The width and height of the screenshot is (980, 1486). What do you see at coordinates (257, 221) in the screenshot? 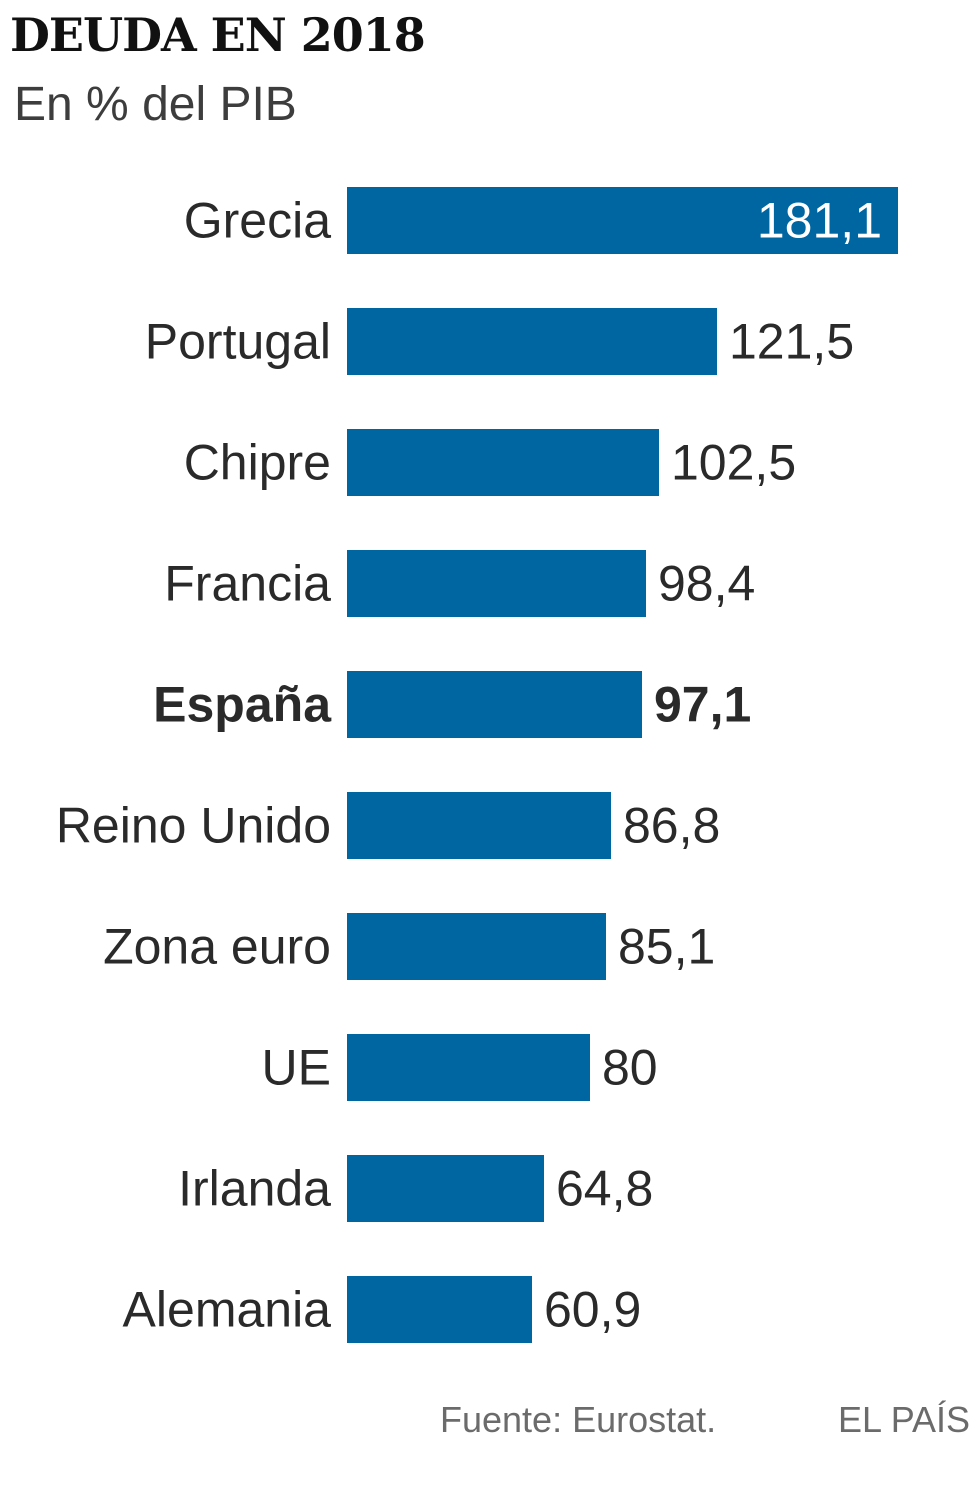
I see `category-label: Grecia` at bounding box center [257, 221].